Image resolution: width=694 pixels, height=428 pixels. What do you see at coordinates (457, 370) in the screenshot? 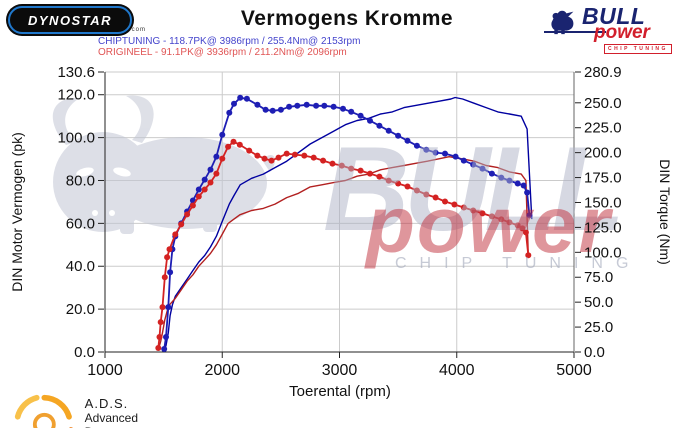
I see `svg-text: 4000` at bounding box center [457, 370].